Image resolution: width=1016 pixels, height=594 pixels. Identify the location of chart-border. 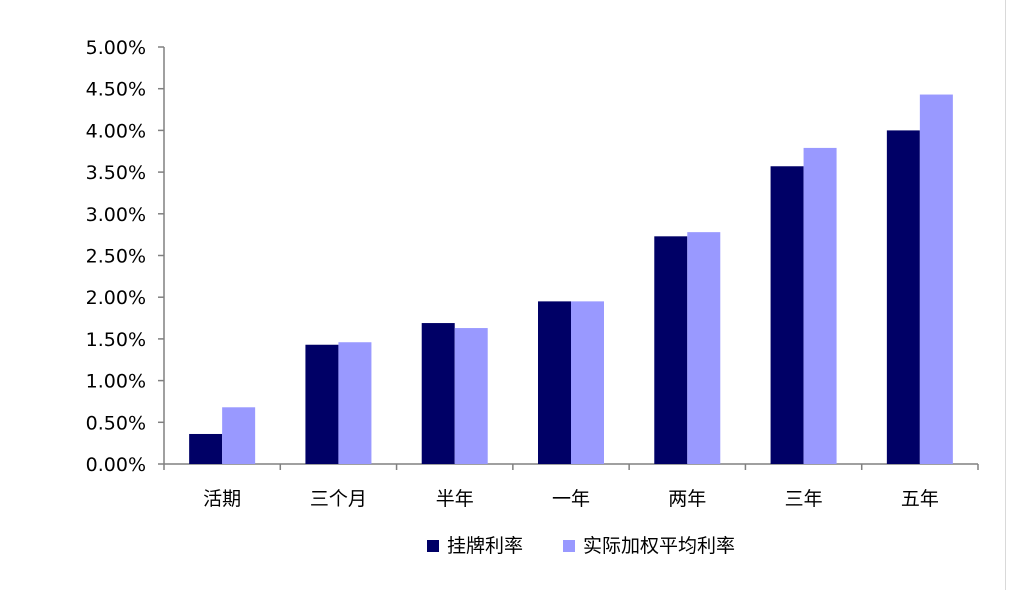
(1005, 295).